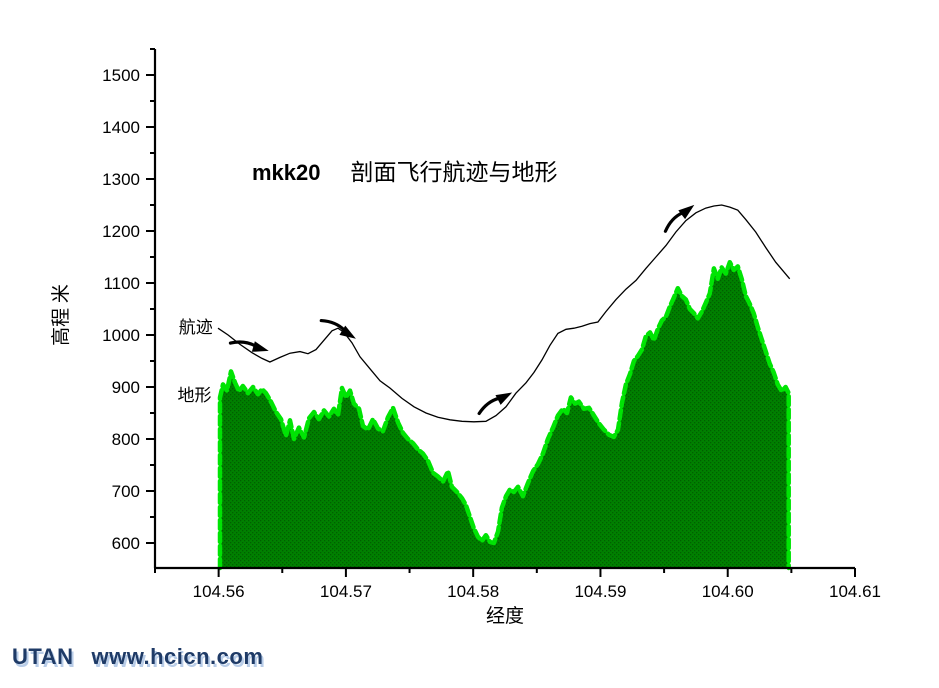  I want to click on chart-title: mkk20 剖面飞行航迹与地形, so click(405, 172).